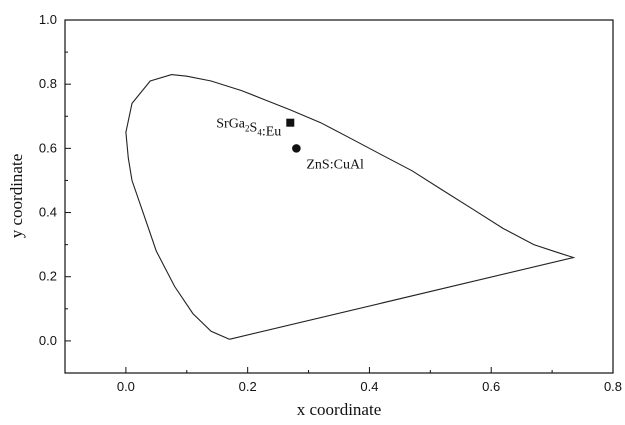 Image resolution: width=625 pixels, height=425 pixels. What do you see at coordinates (296, 148) in the screenshot?
I see `point-zns-cual` at bounding box center [296, 148].